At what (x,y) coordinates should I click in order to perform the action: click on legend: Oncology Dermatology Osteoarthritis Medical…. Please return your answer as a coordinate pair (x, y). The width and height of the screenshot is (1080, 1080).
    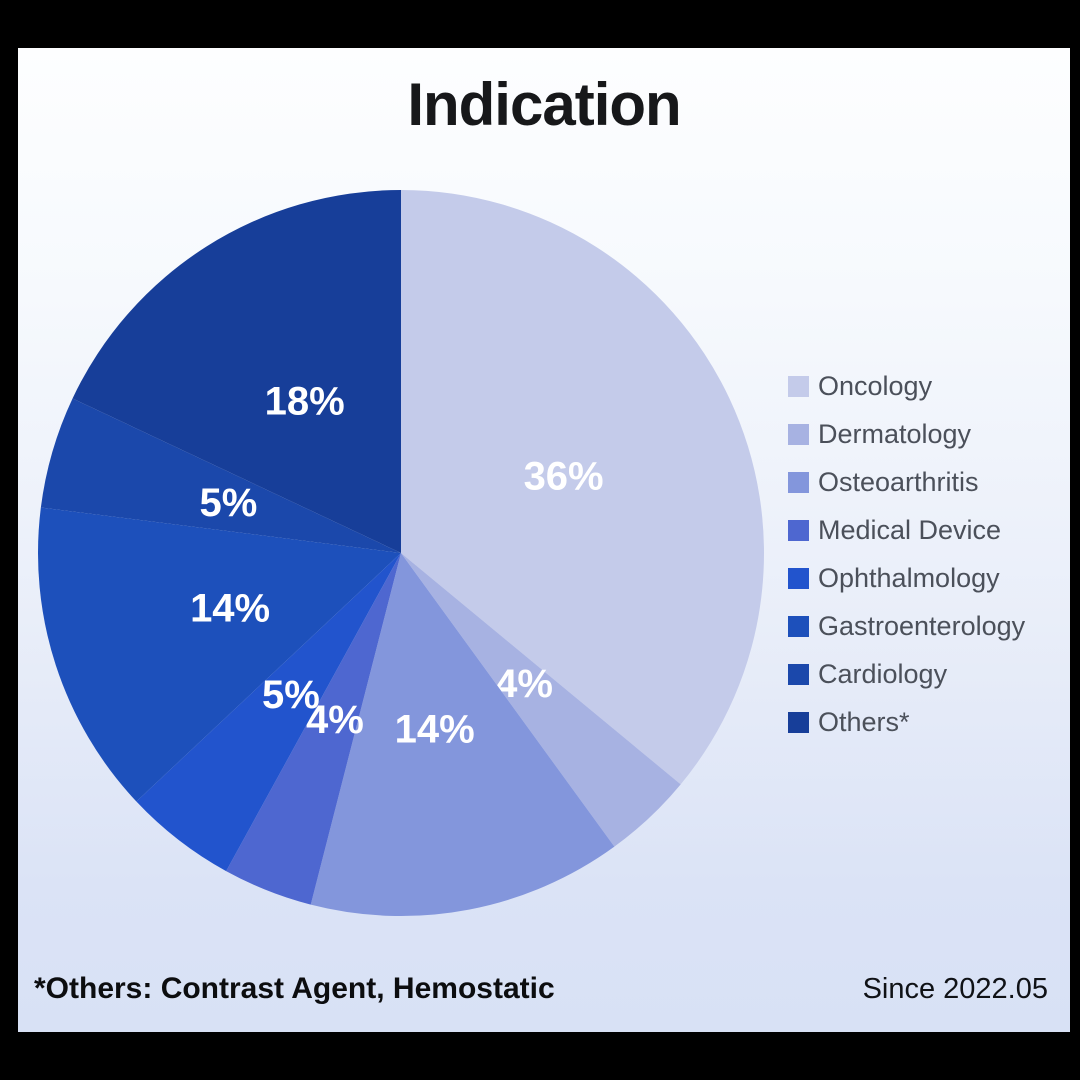
    Looking at the image, I should click on (907, 553).